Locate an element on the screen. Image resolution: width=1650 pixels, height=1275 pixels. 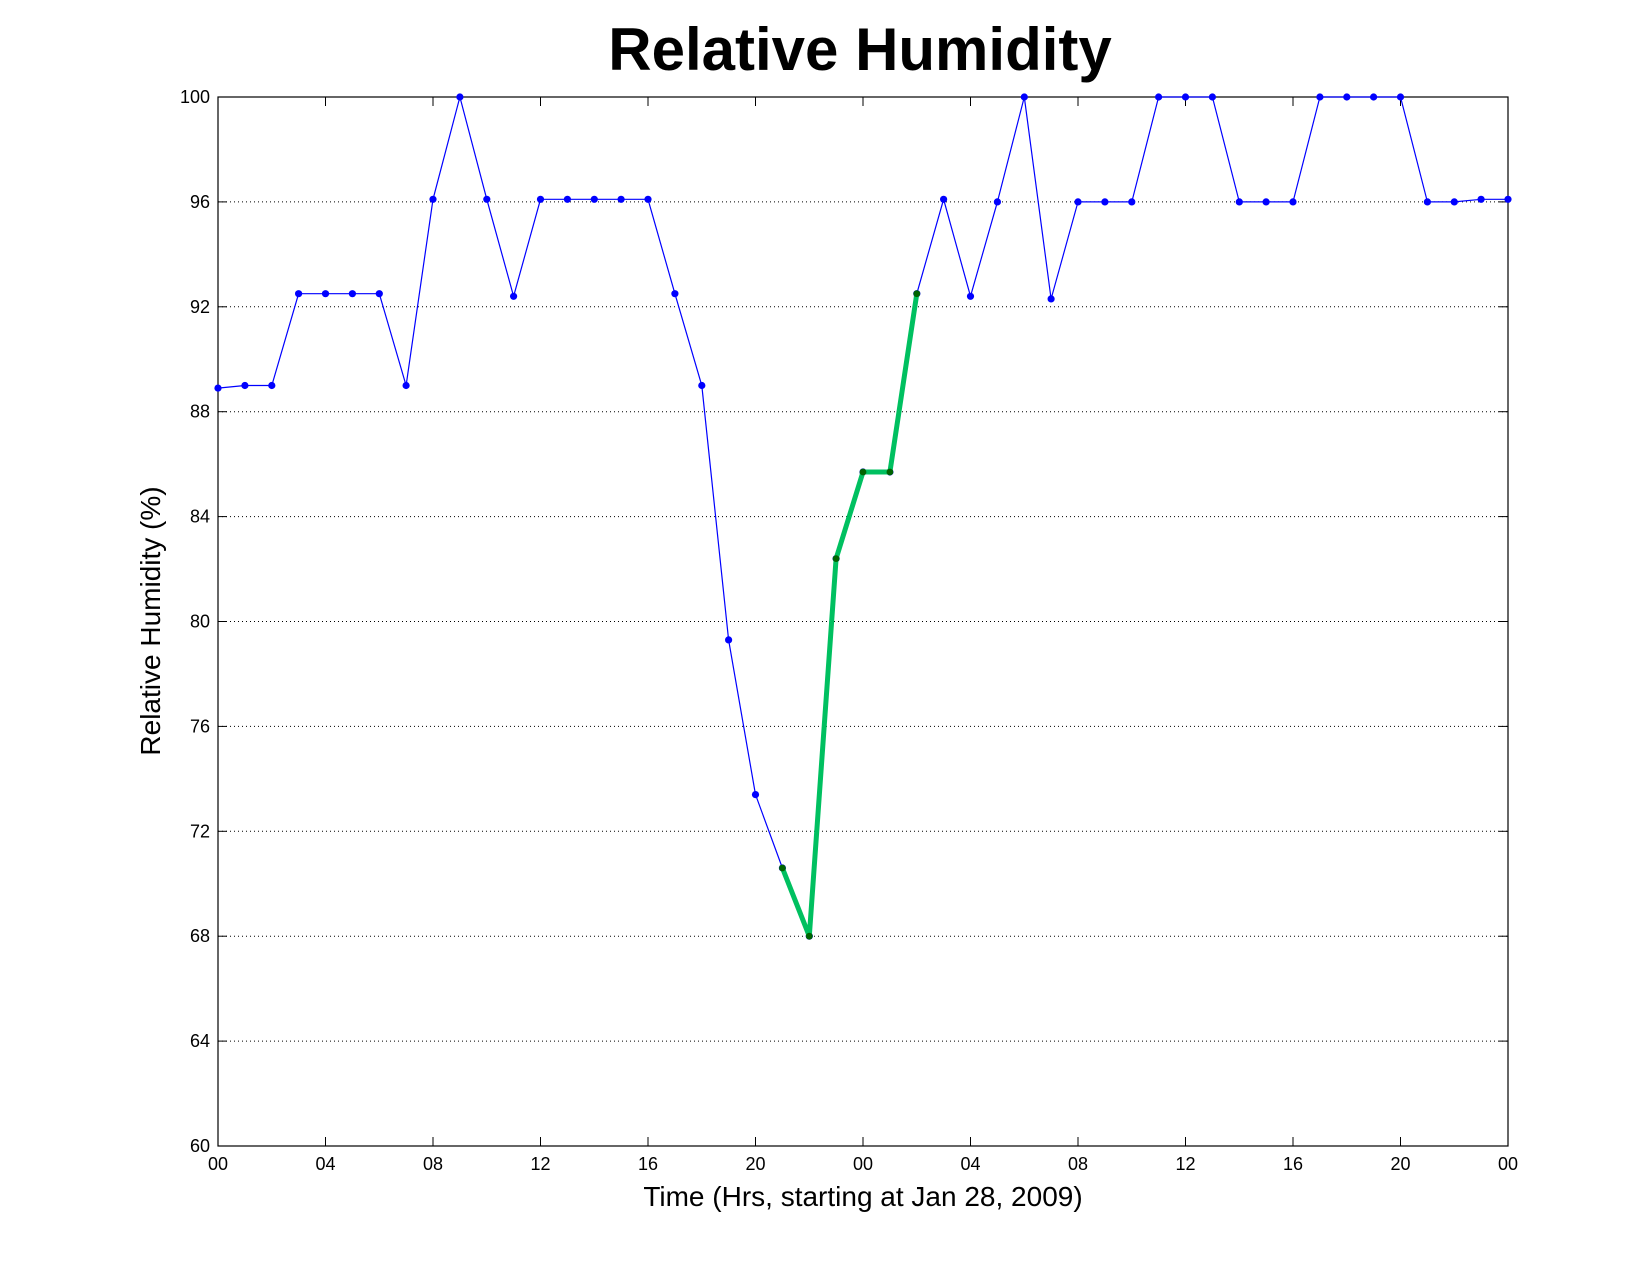
y-tick-label: 84 is located at coordinates (200, 517).